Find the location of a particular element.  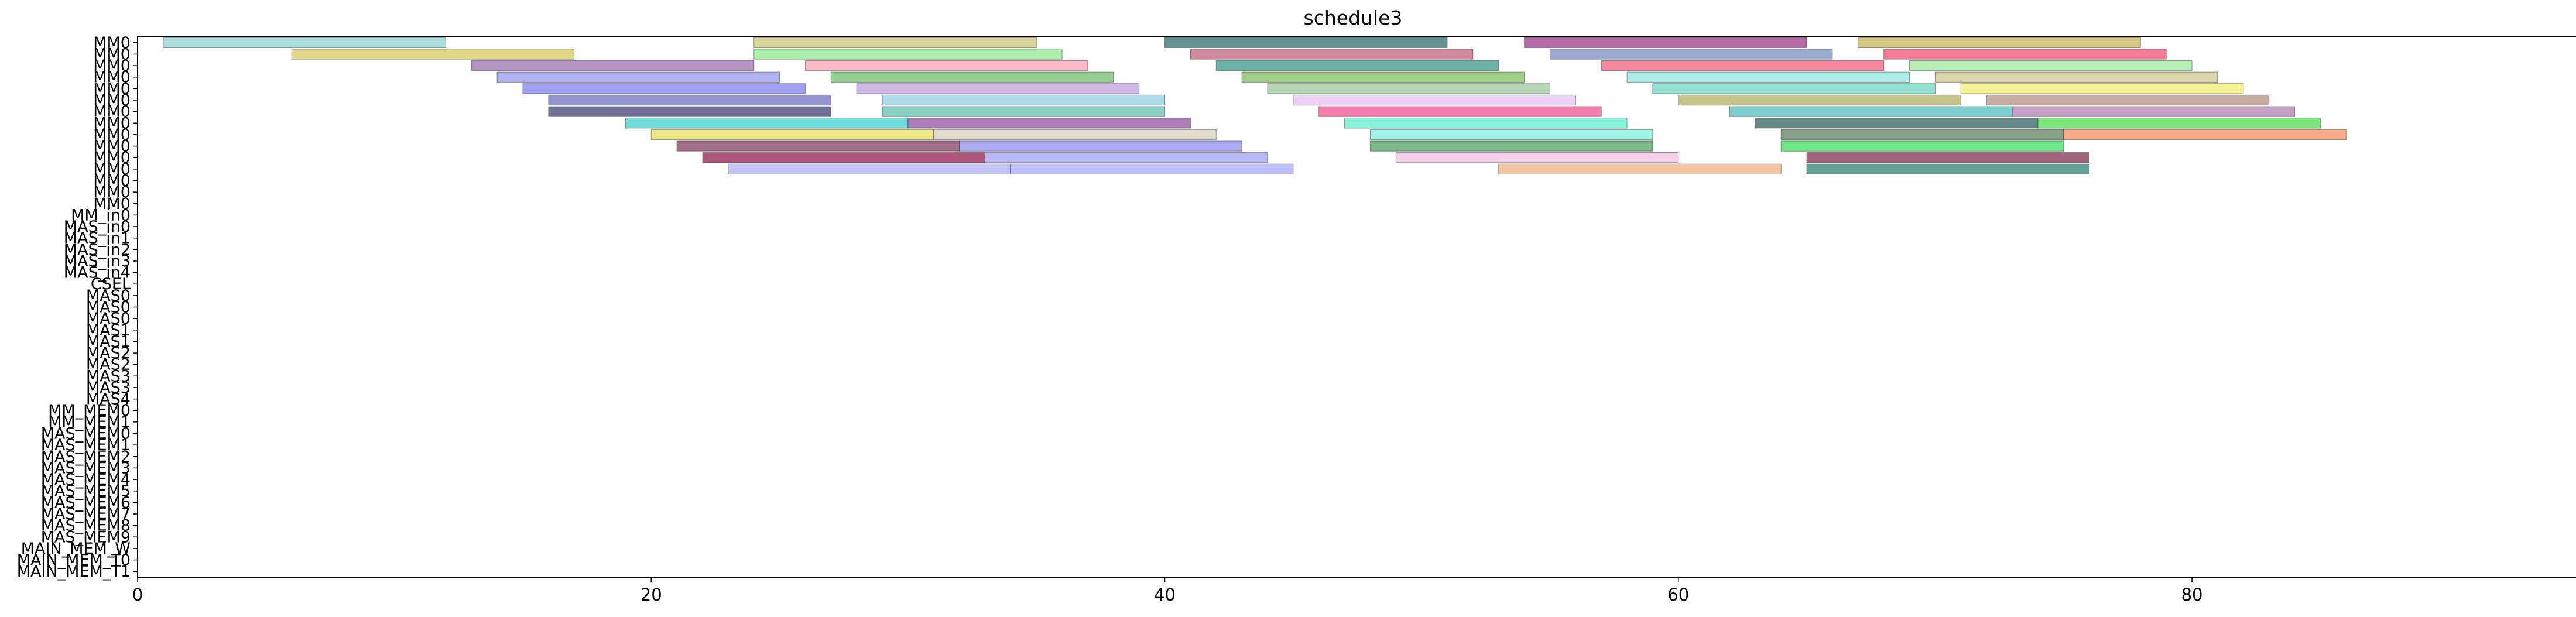

y-tick-label-10: MM0 is located at coordinates (112, 158).